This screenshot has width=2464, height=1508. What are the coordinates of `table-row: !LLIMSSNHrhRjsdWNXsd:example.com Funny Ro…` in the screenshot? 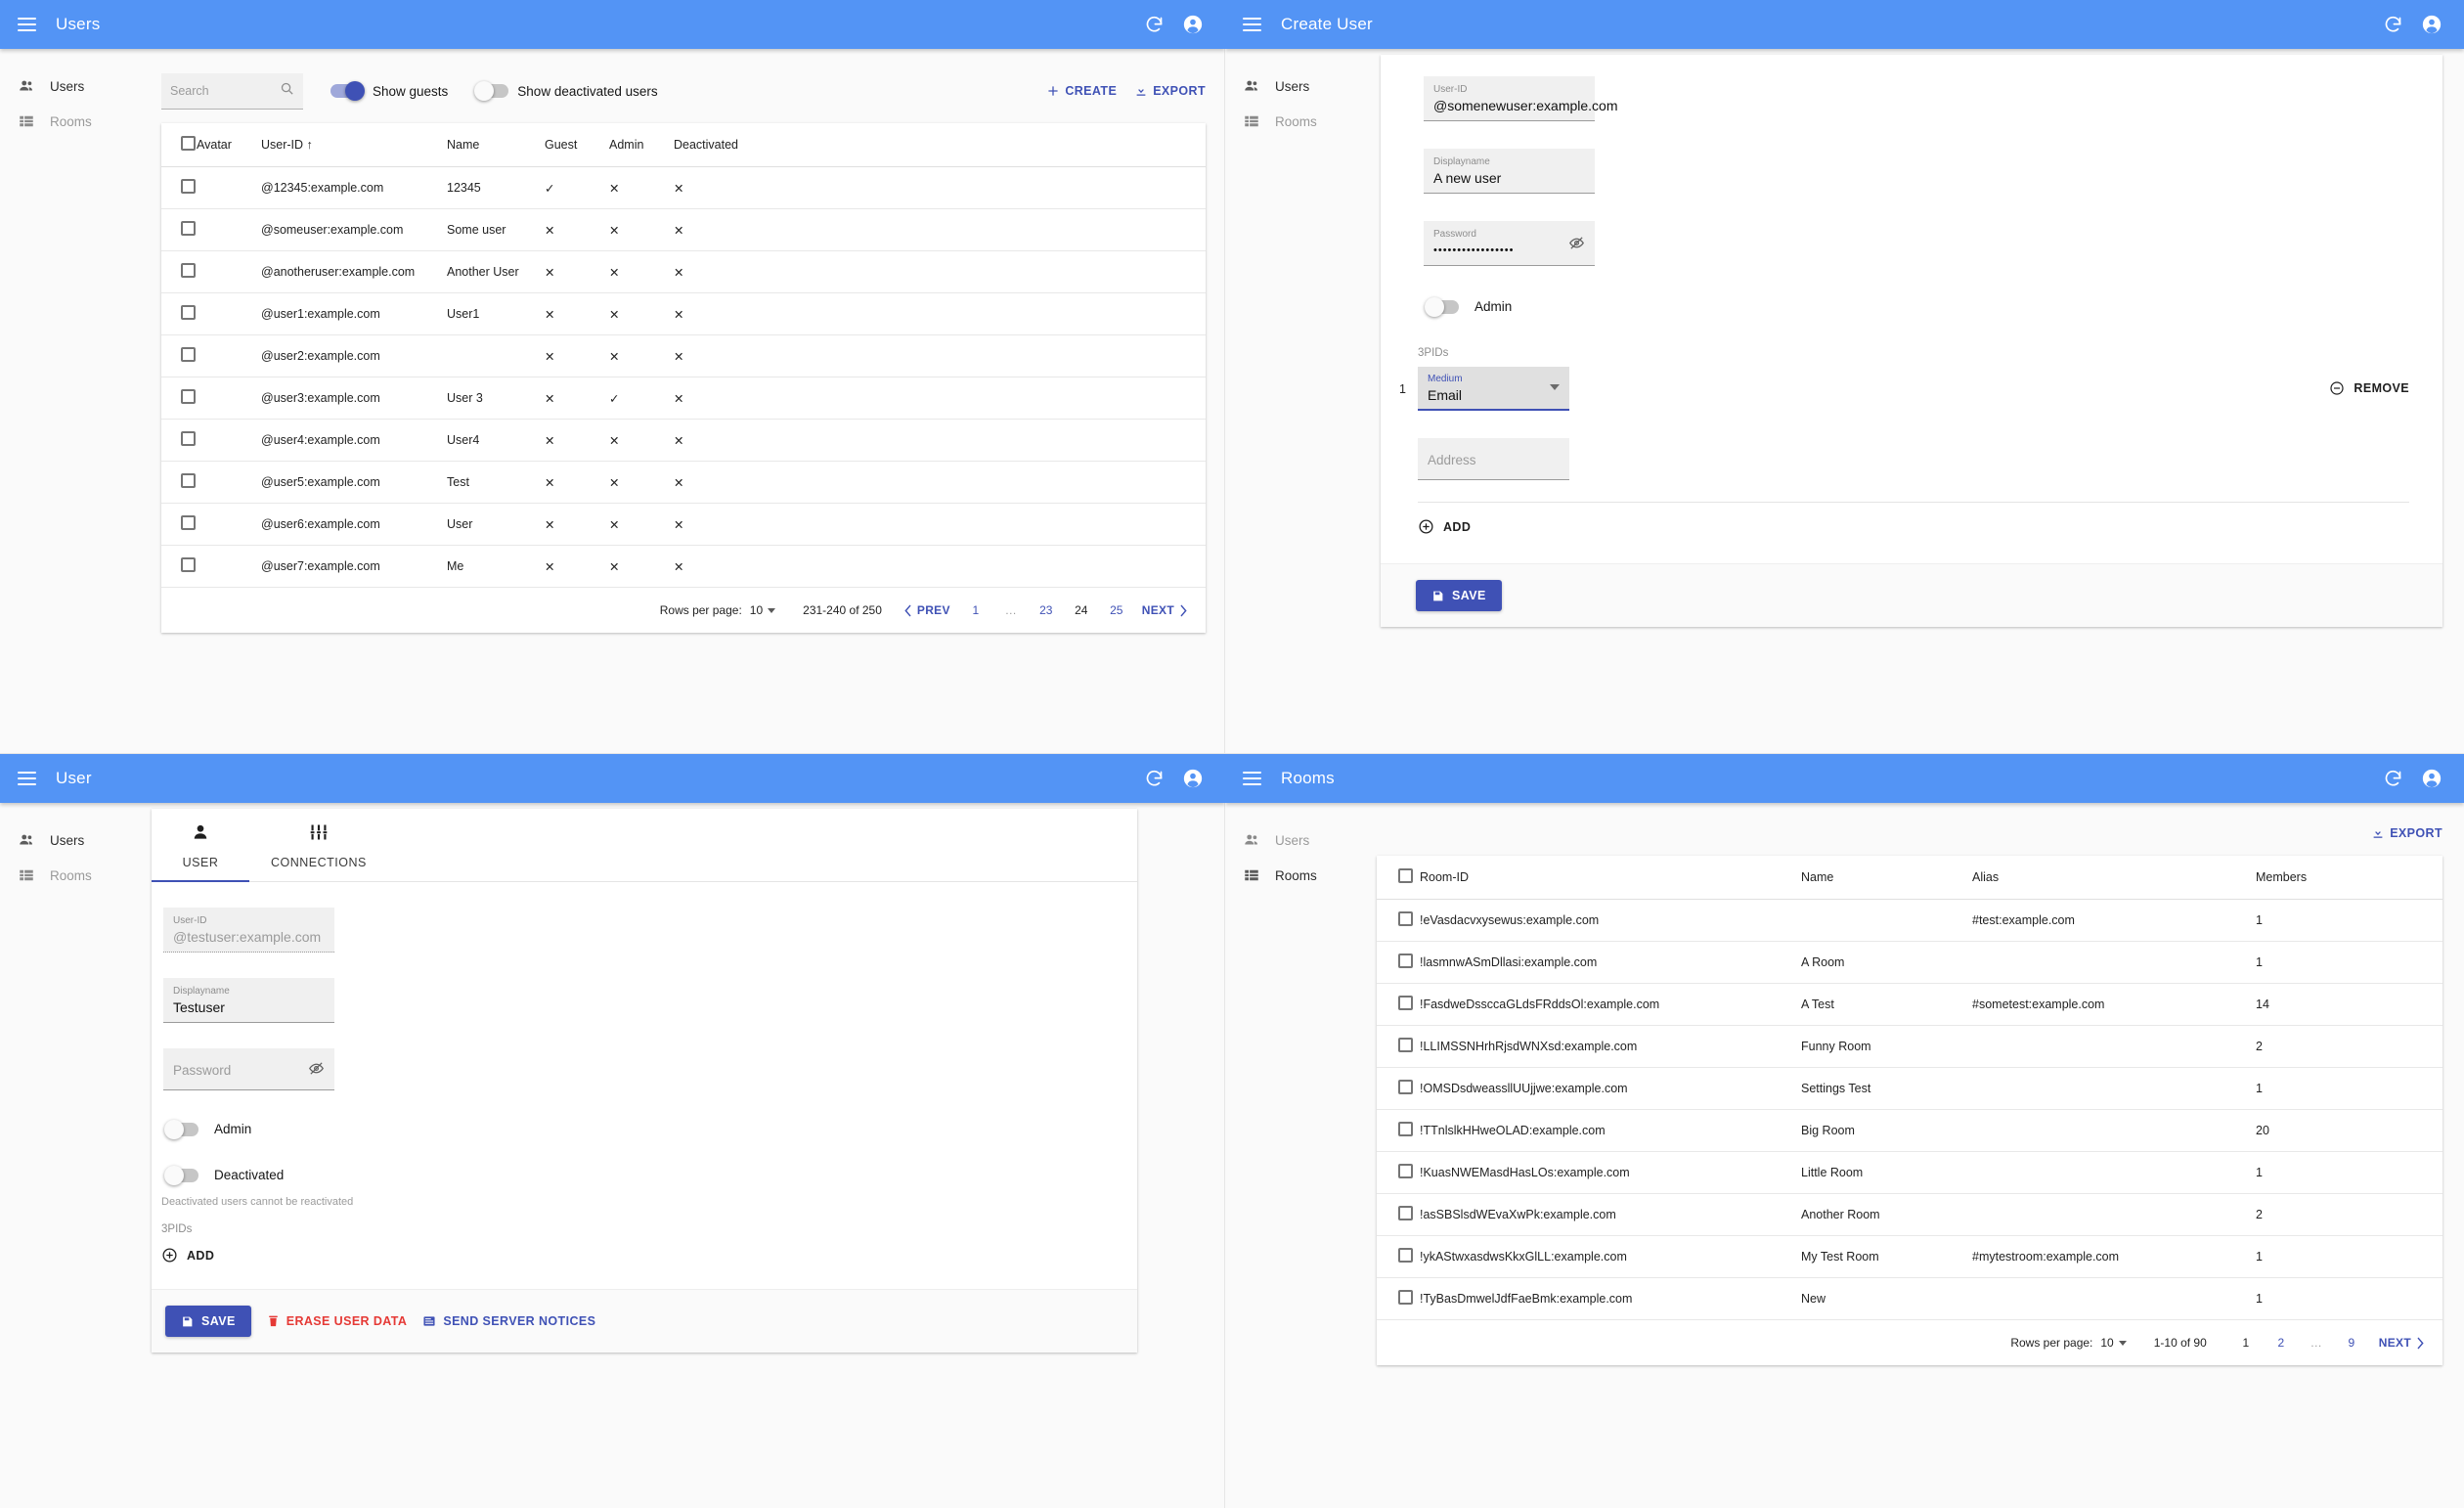 It's located at (1909, 1046).